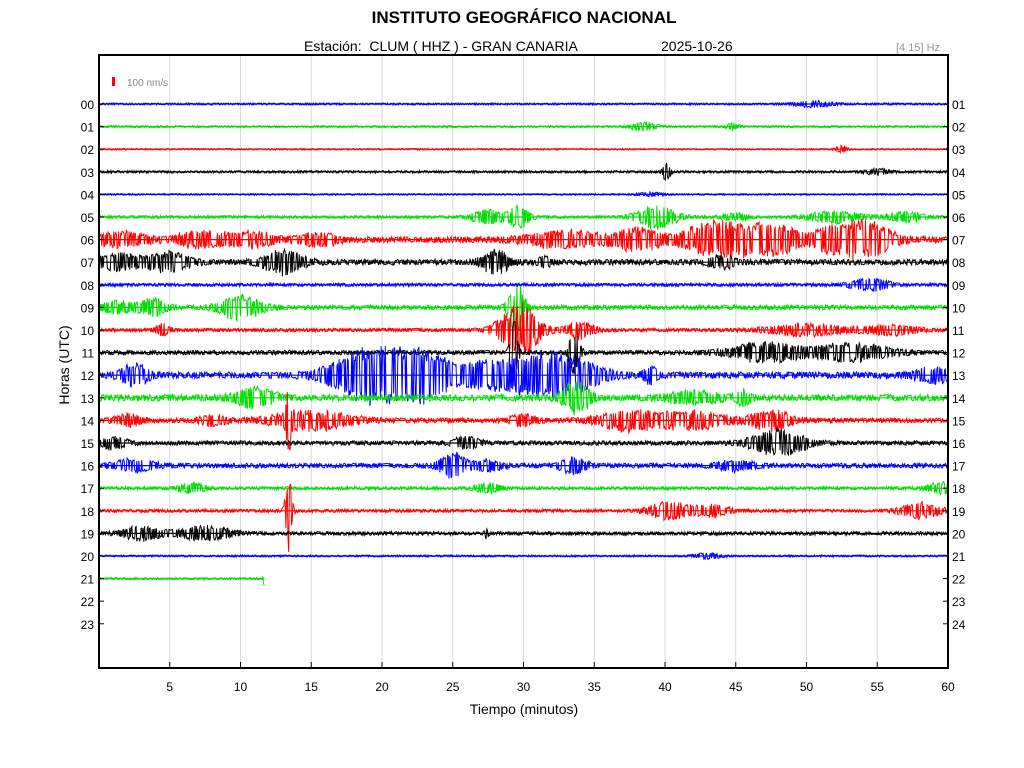  Describe the element at coordinates (524, 687) in the screenshot. I see `x-tick-label: 30` at that location.